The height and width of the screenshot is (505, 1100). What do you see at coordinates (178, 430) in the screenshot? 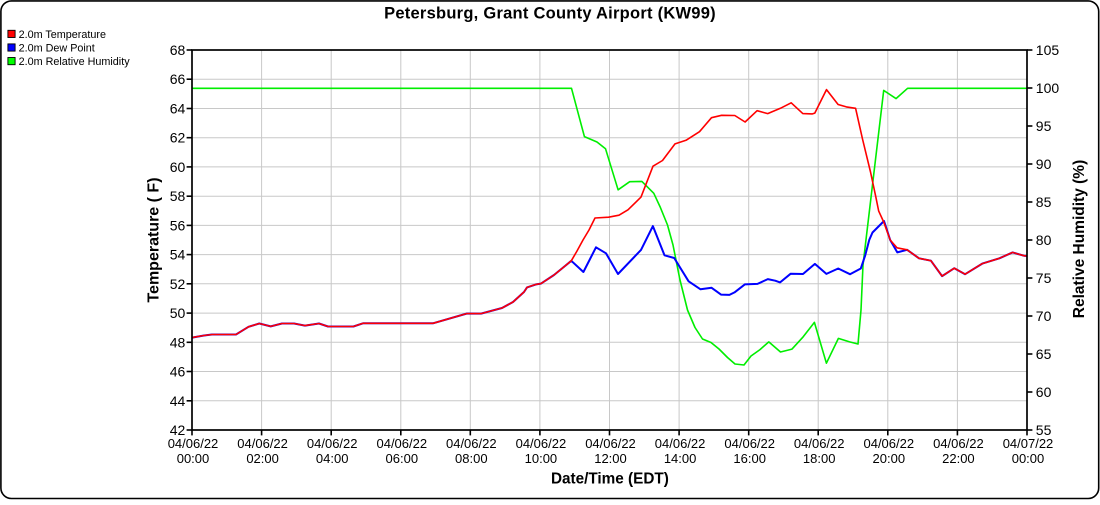
I see `svg-text: 42` at bounding box center [178, 430].